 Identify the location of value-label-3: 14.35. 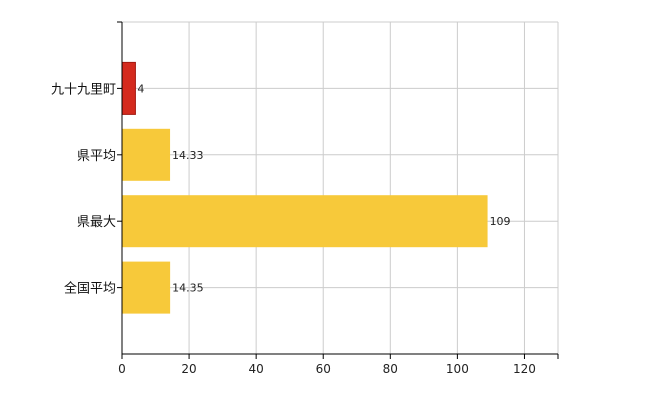
(188, 288).